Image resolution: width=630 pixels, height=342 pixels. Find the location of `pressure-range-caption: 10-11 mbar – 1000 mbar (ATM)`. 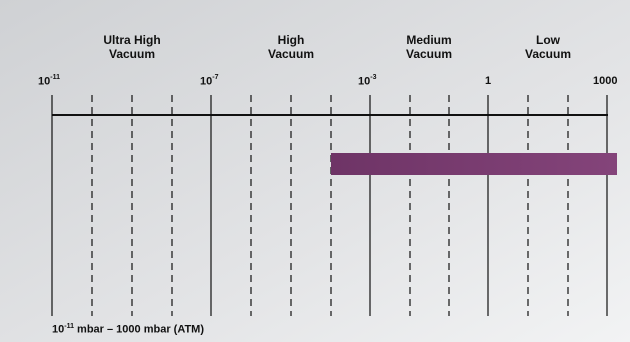

pressure-range-caption: 10-11 mbar – 1000 mbar (ATM) is located at coordinates (128, 329).